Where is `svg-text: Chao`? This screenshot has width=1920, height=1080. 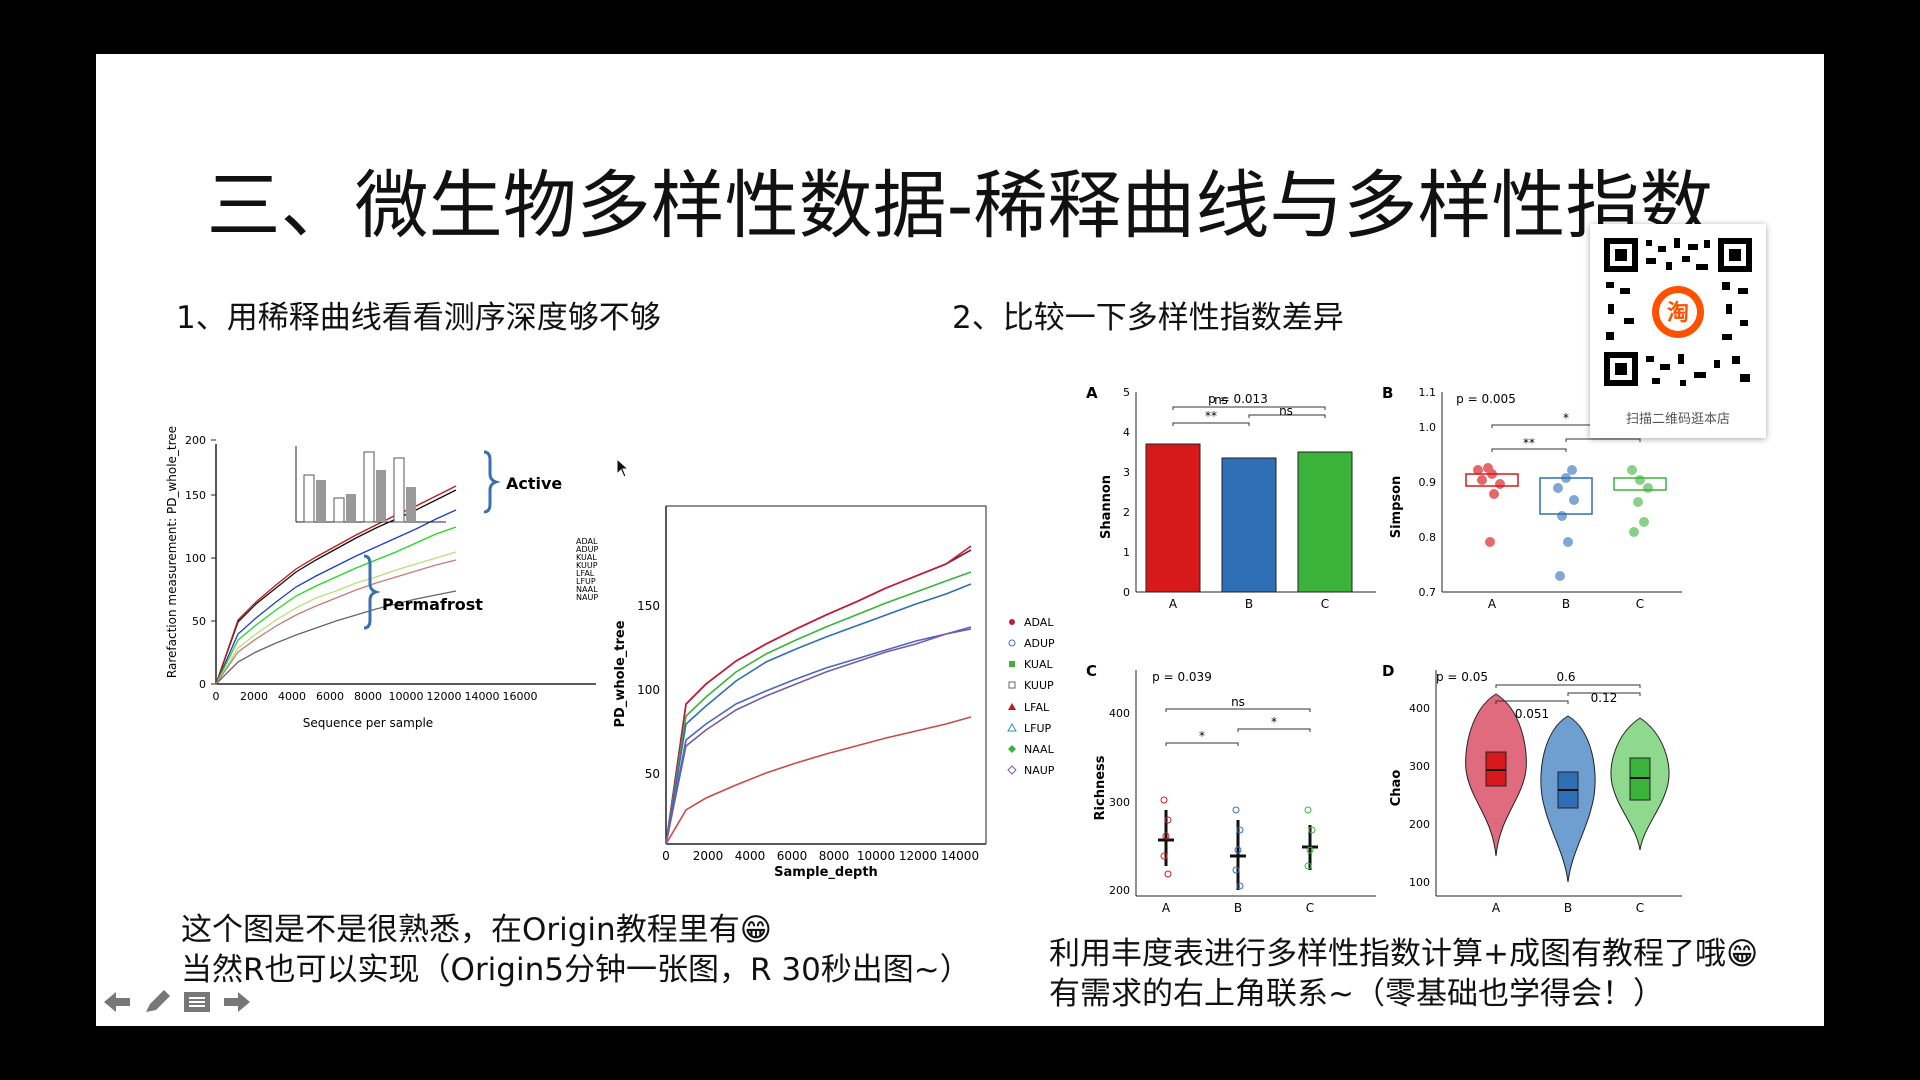 svg-text: Chao is located at coordinates (1396, 788).